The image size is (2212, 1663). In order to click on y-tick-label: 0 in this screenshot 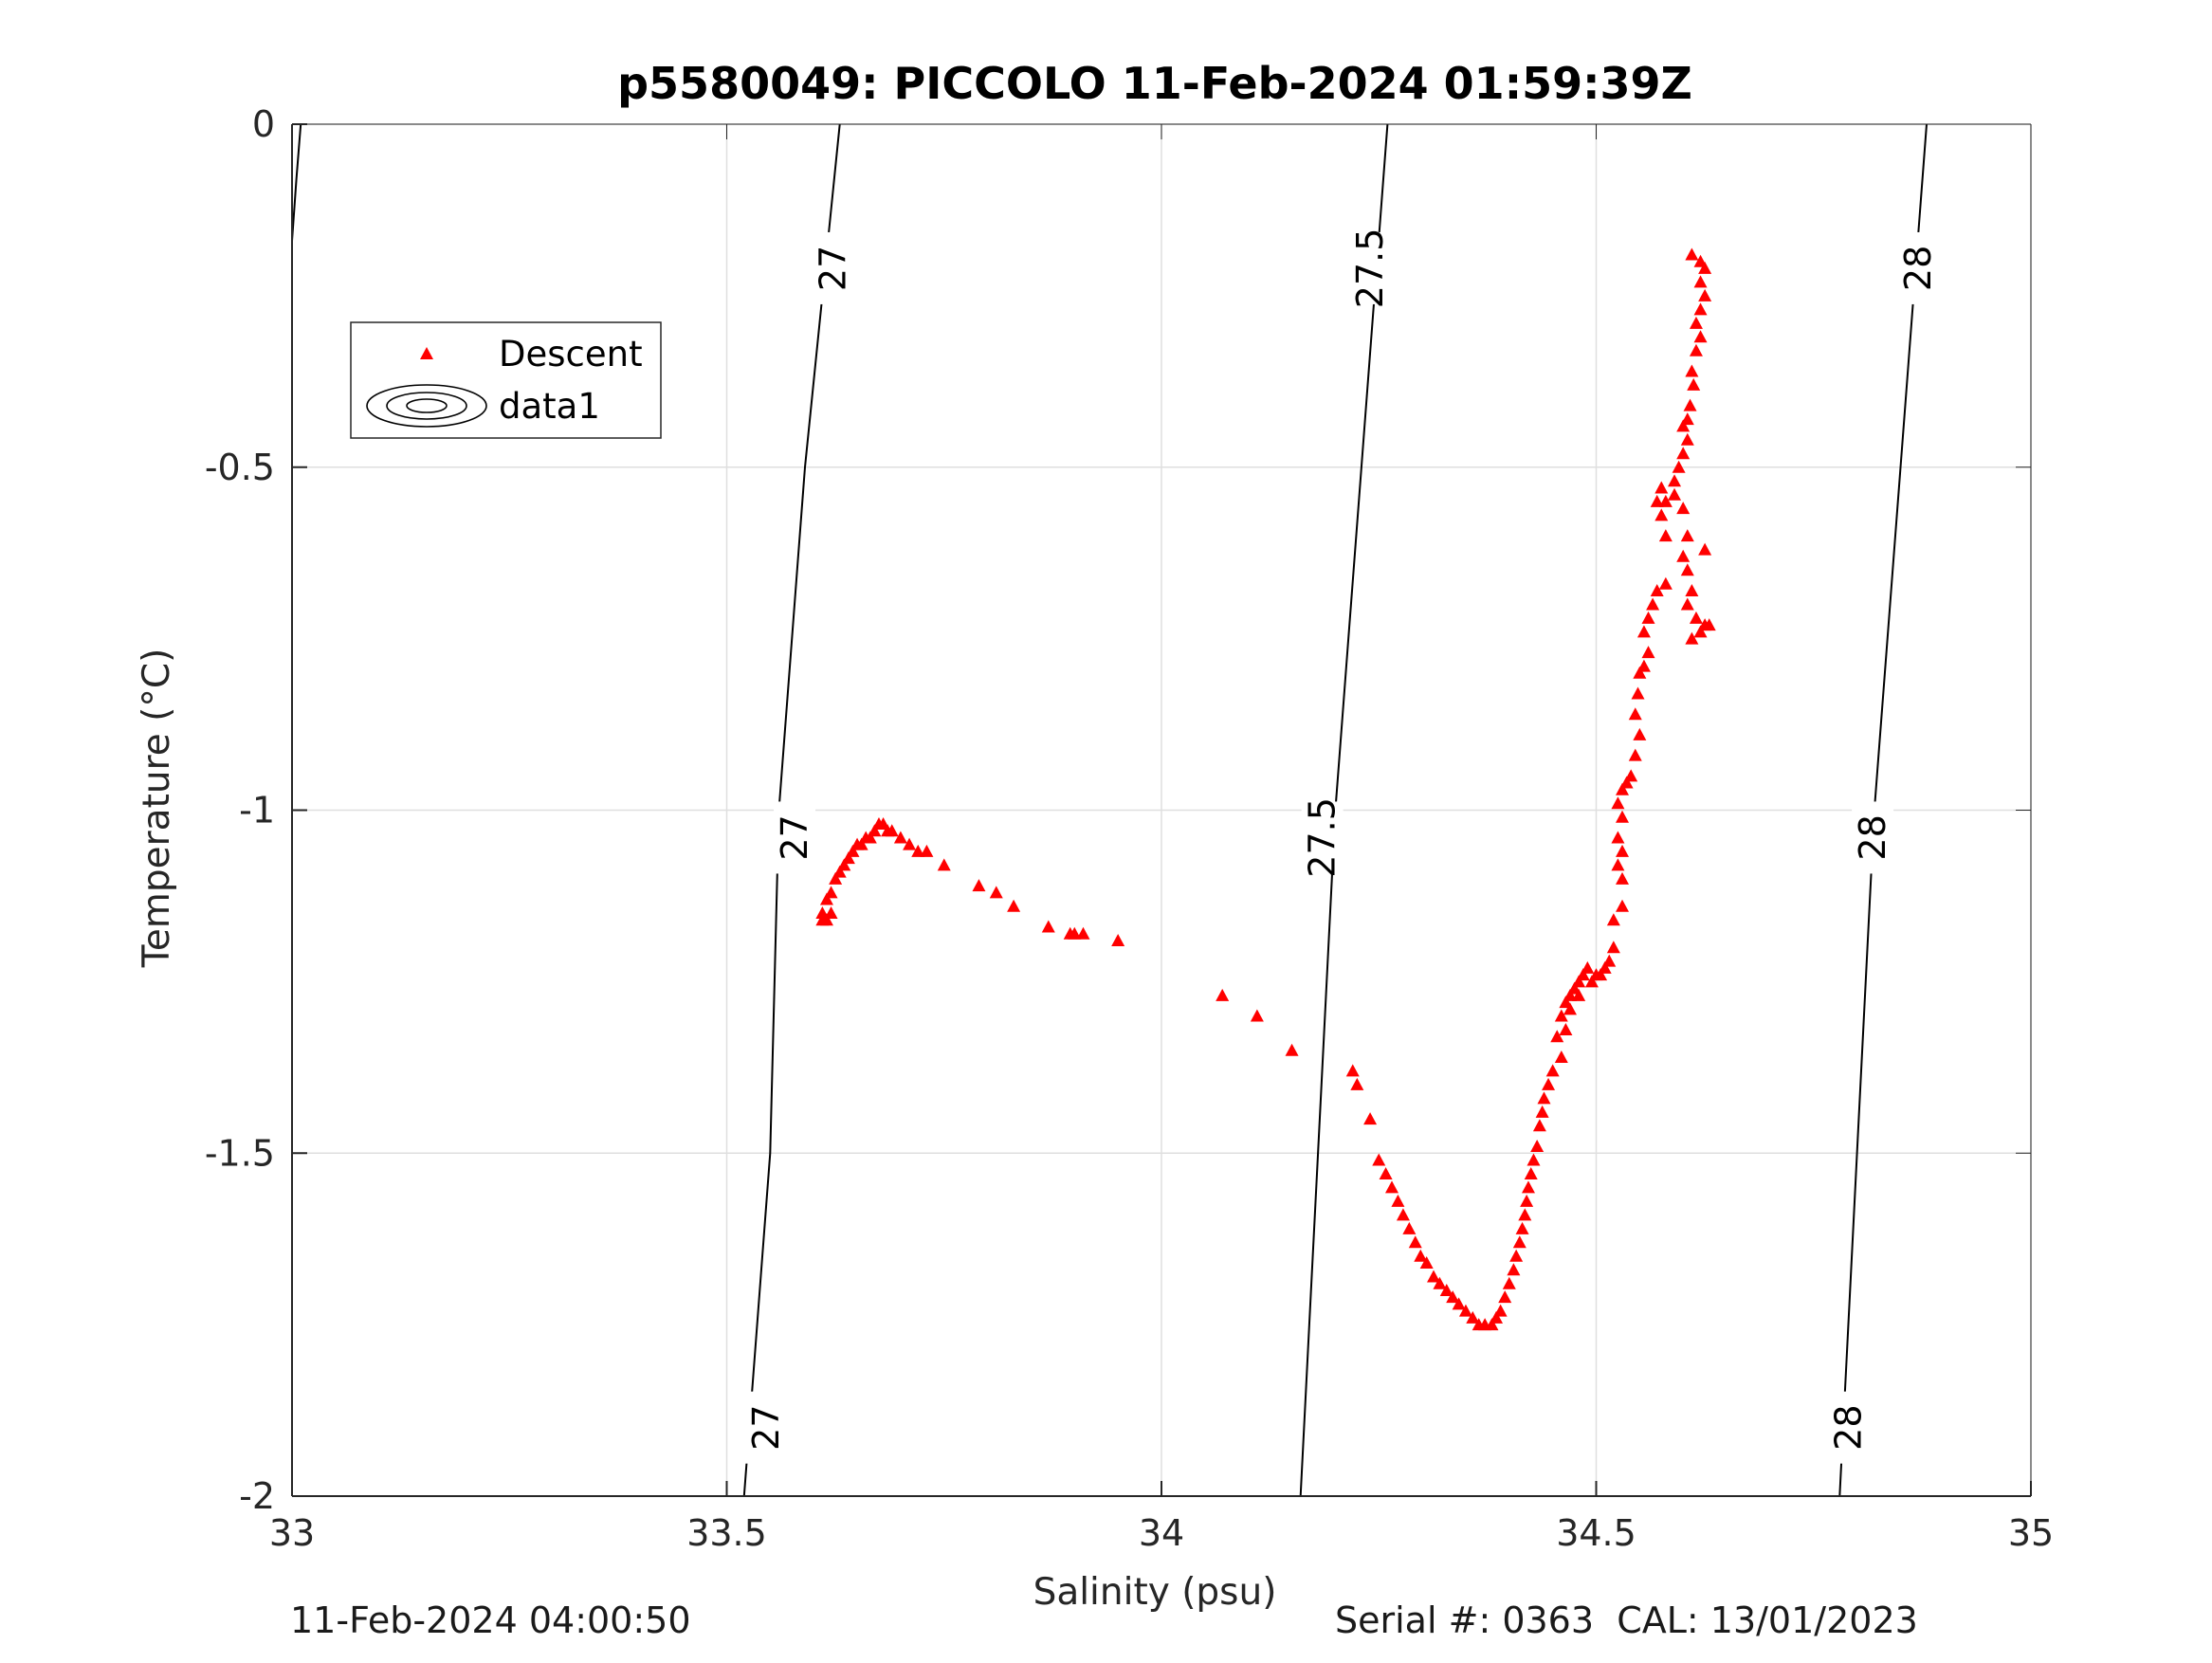, I will do `click(263, 124)`.